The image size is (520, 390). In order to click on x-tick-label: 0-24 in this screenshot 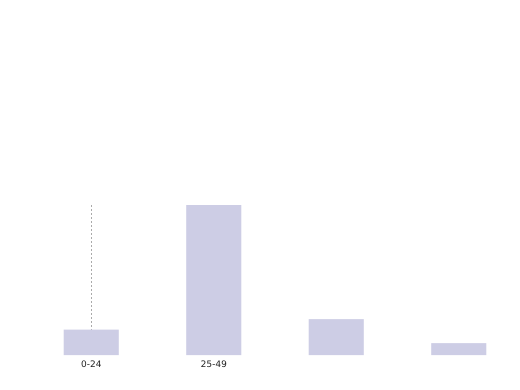, I will do `click(91, 365)`.